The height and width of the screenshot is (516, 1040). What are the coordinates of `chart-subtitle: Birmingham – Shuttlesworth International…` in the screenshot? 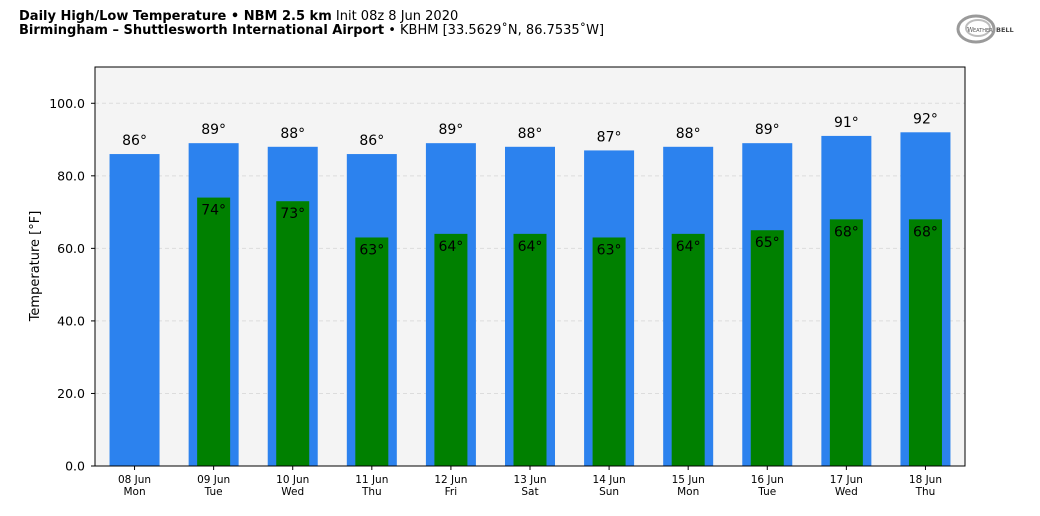 It's located at (311, 30).